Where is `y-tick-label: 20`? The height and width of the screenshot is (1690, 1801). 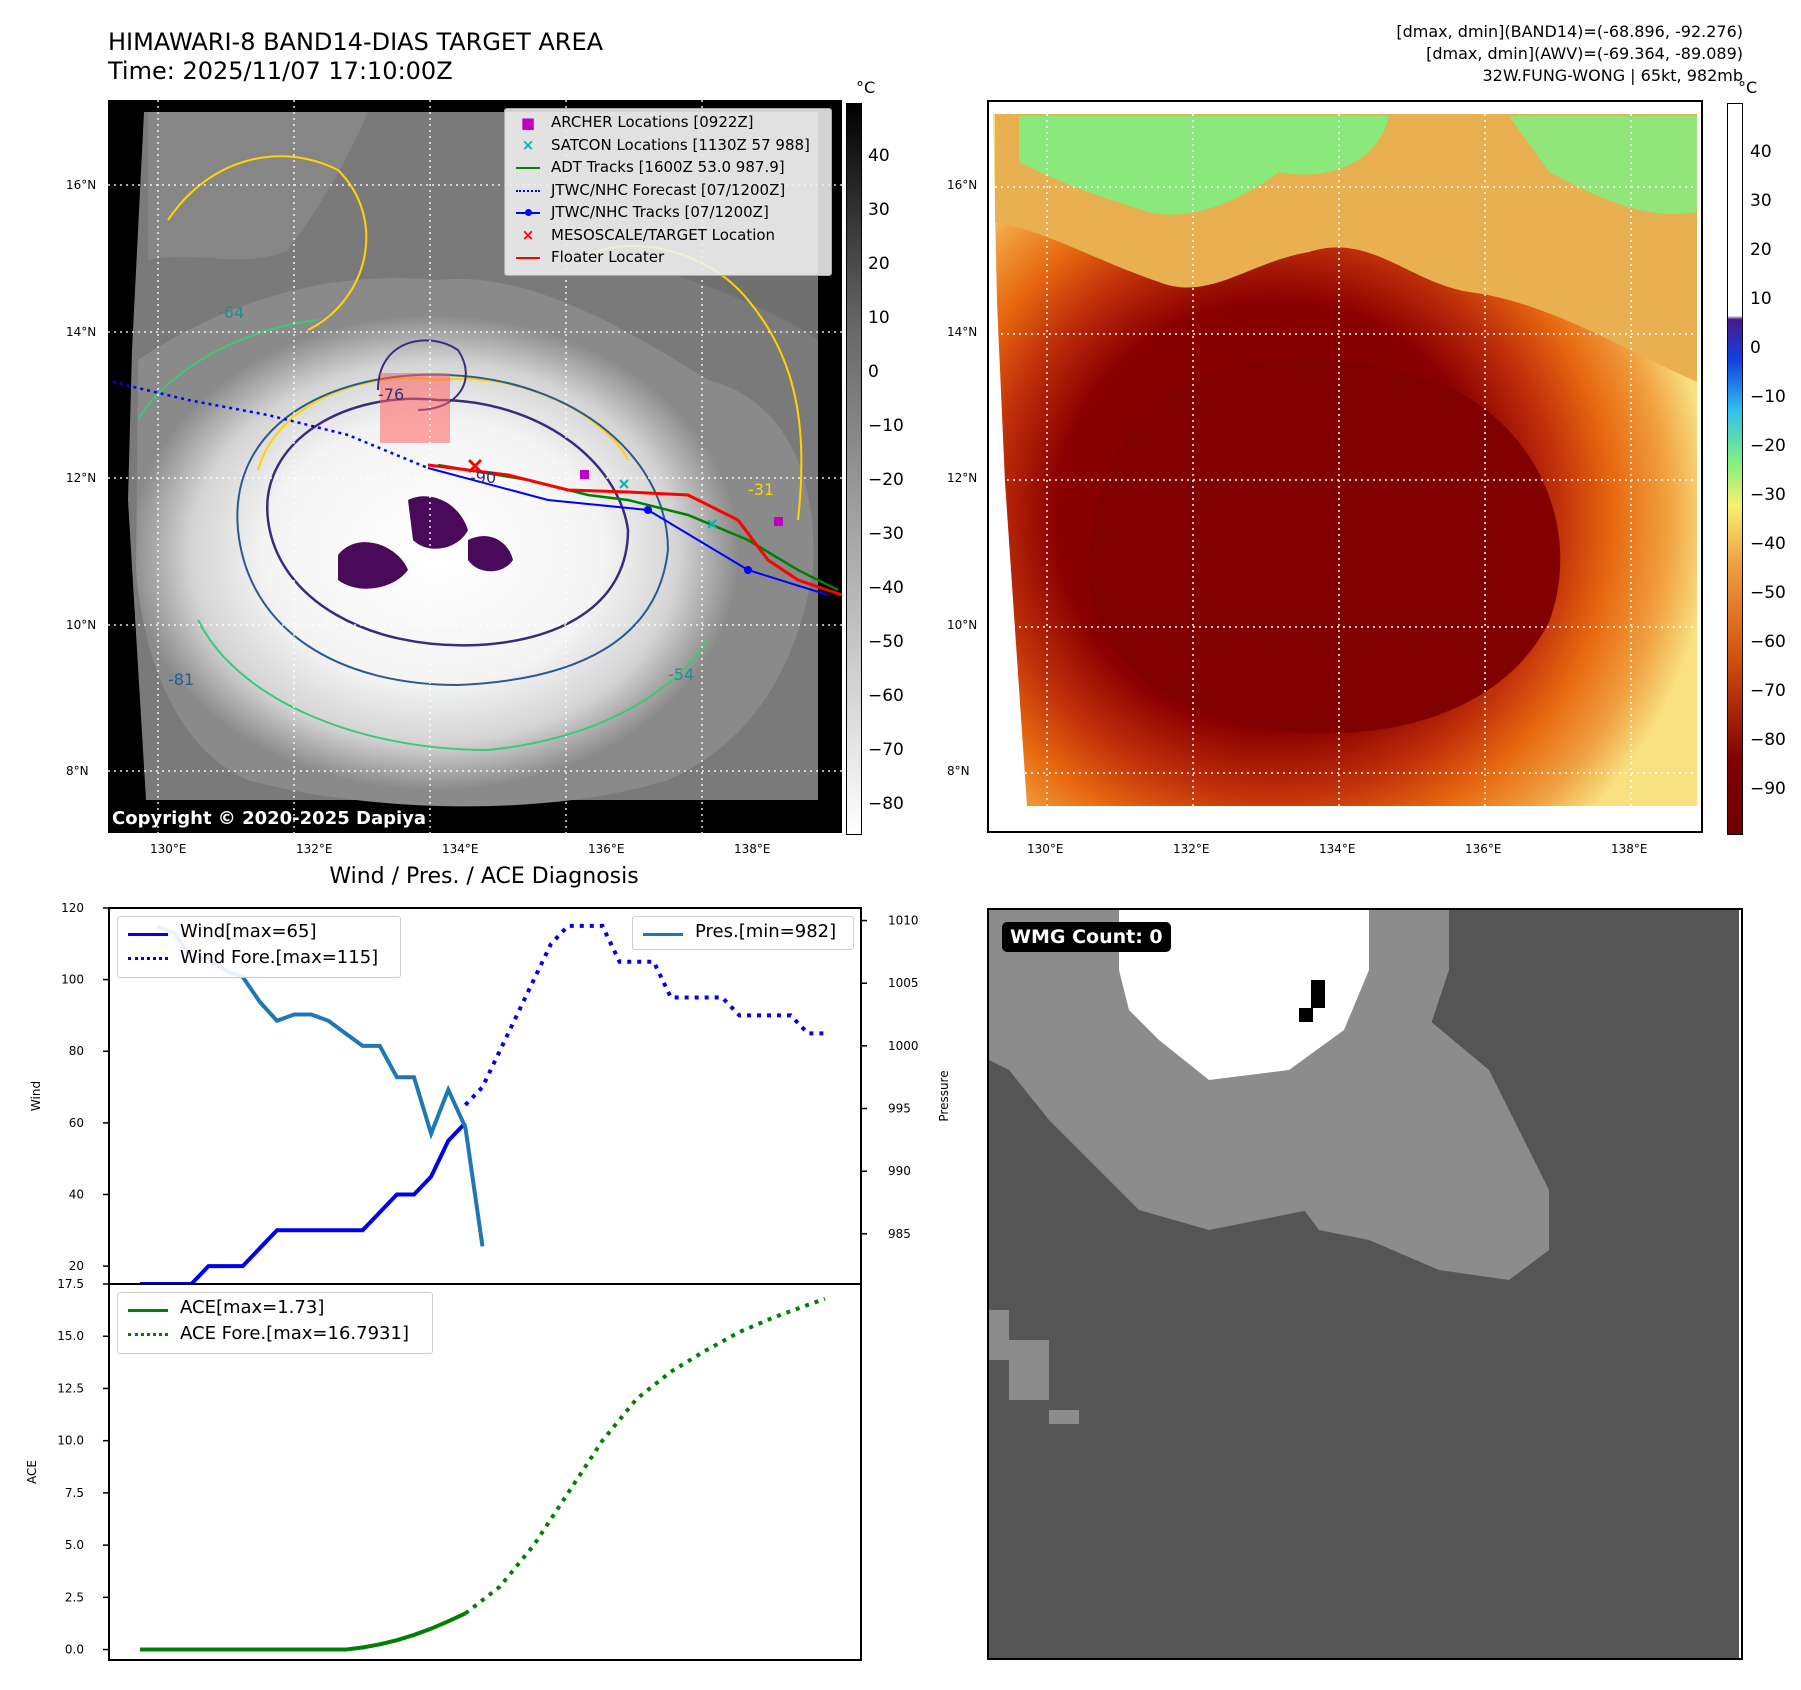 y-tick-label: 20 is located at coordinates (76, 1266).